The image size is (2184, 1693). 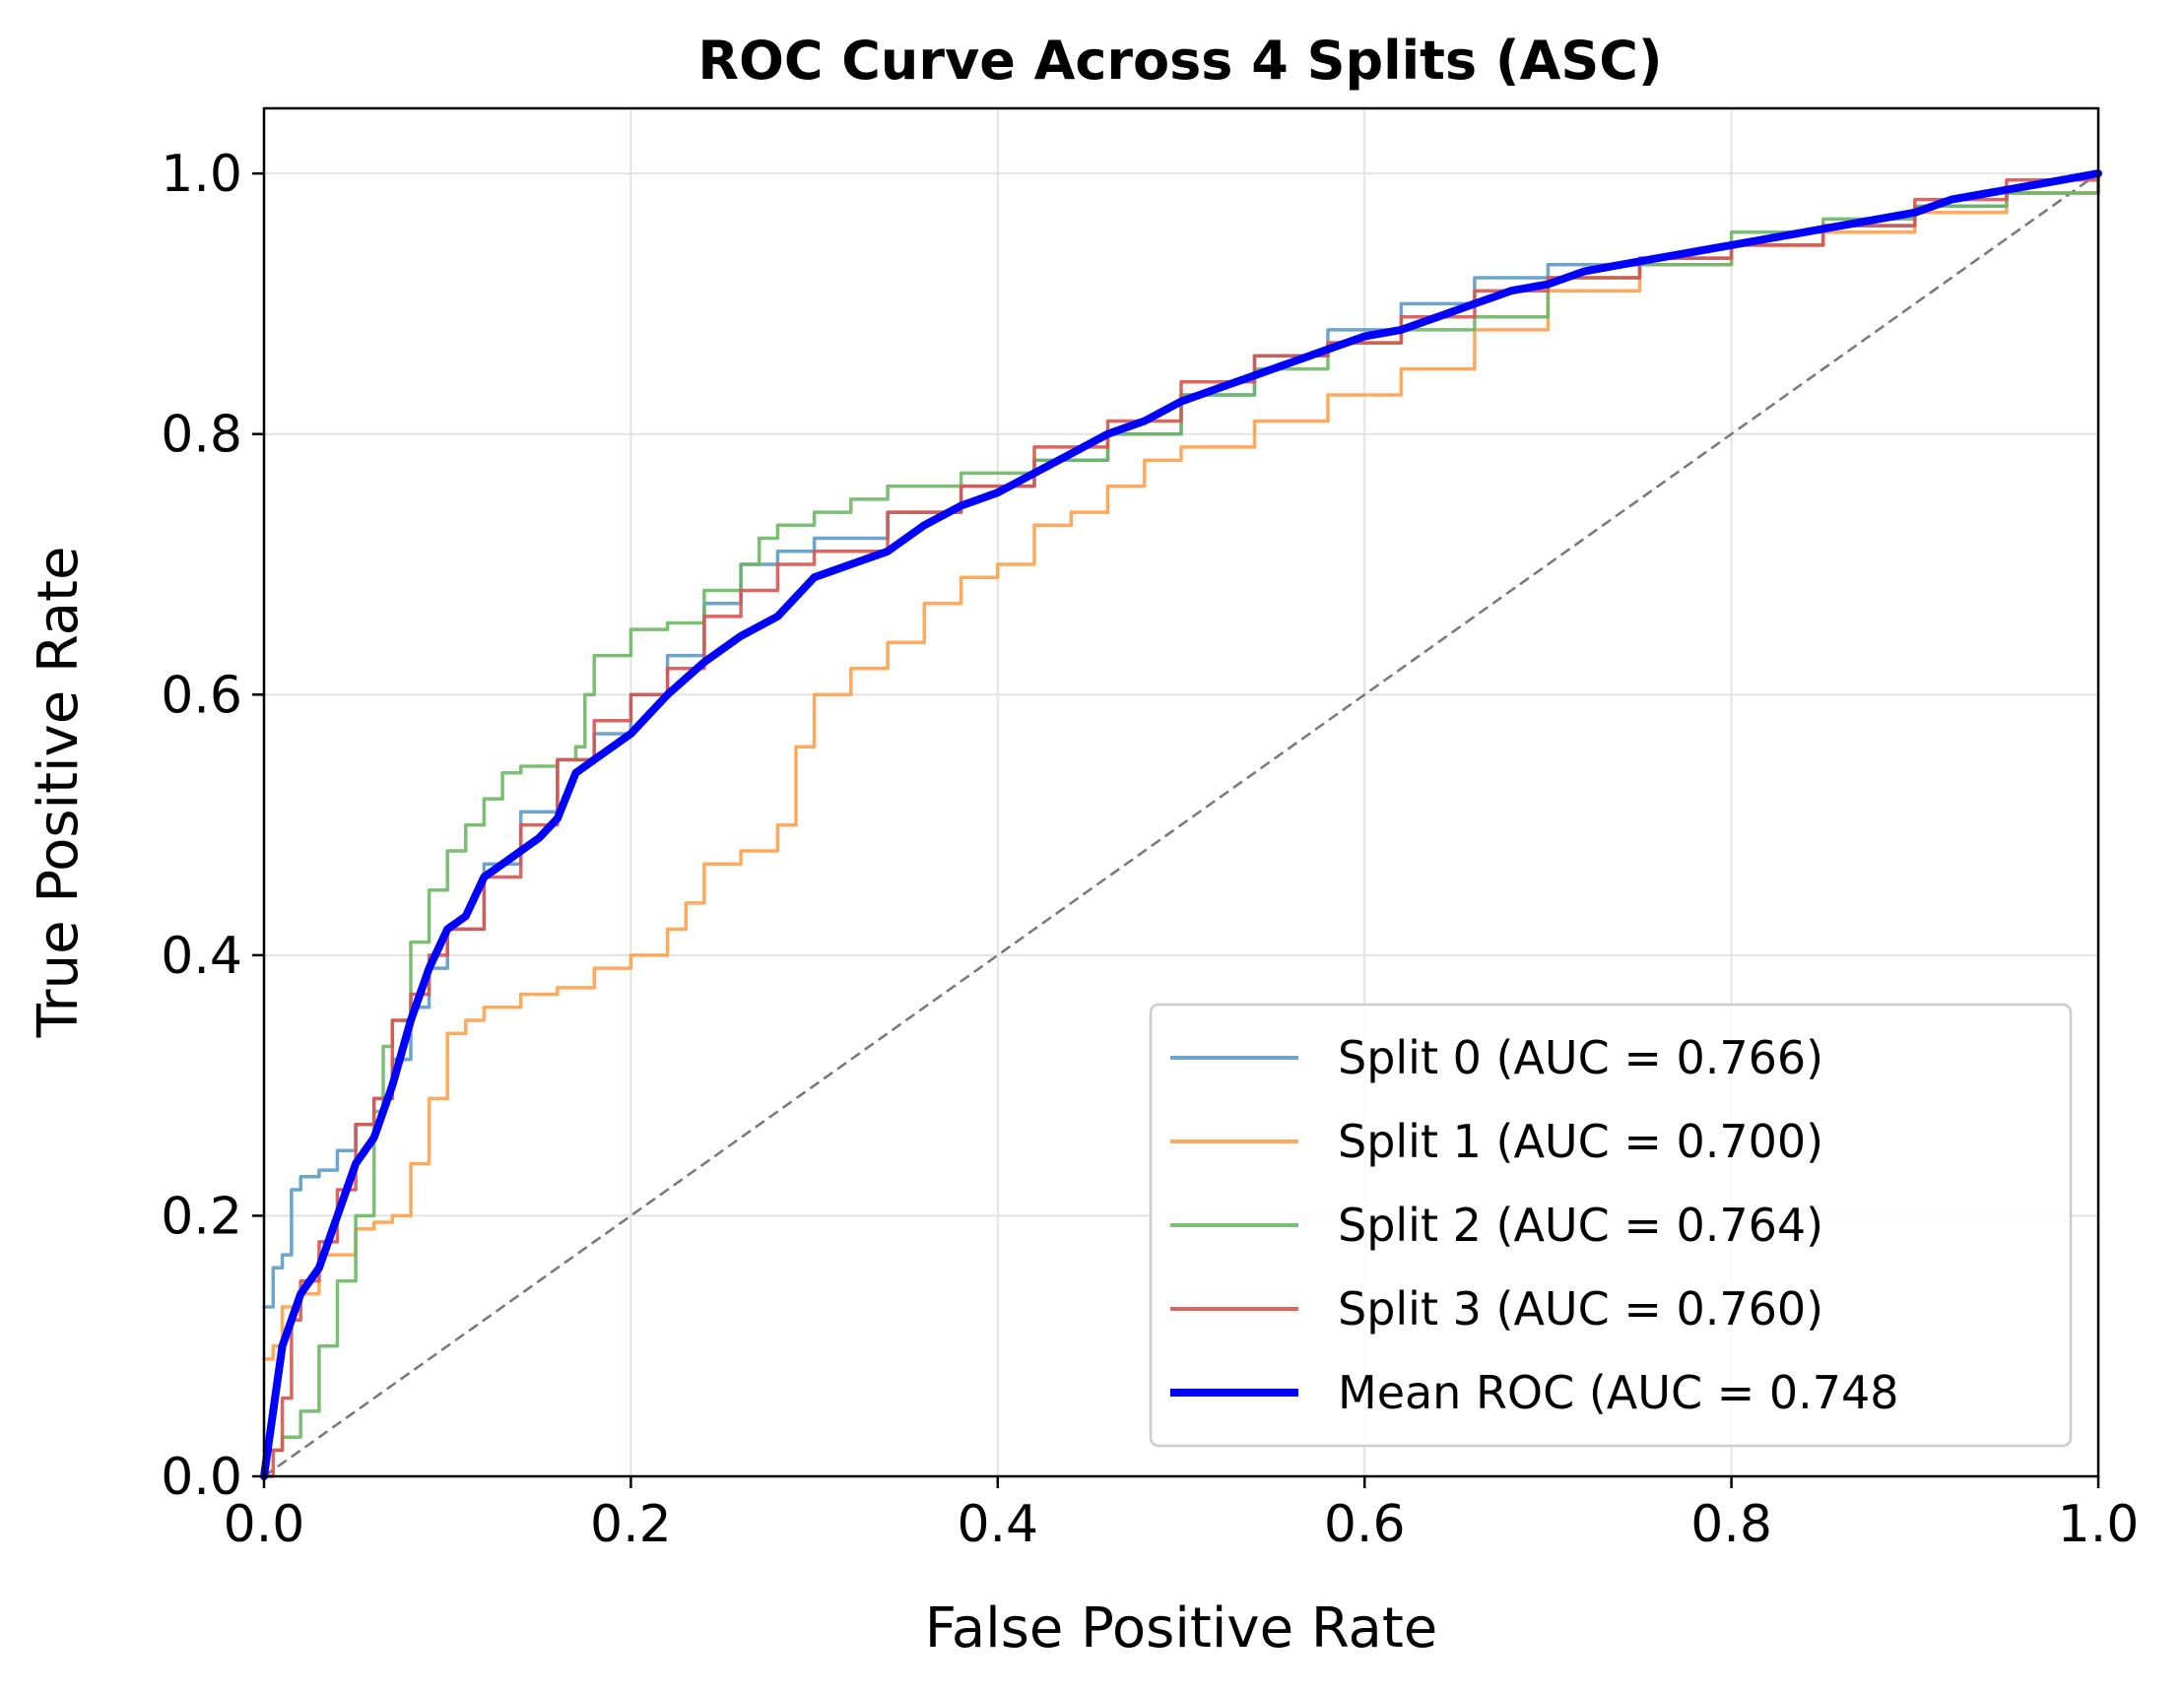 What do you see at coordinates (1618, 1393) in the screenshot?
I see `legend-label-4: Mean ROC (AUC = 0.748` at bounding box center [1618, 1393].